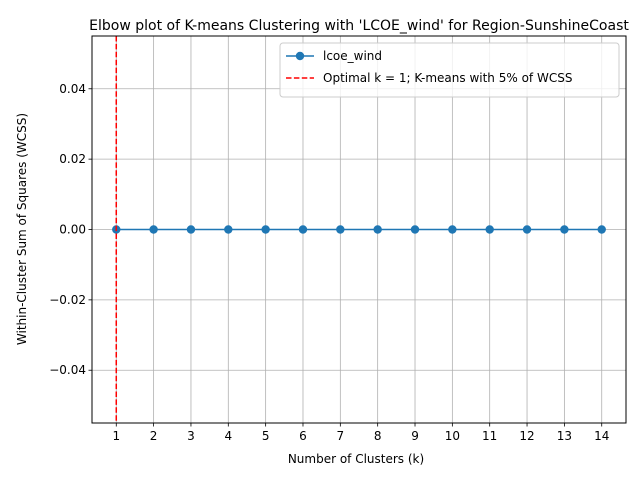 The width and height of the screenshot is (640, 480). Describe the element at coordinates (191, 436) in the screenshot. I see `x-tick-label: 3` at that location.